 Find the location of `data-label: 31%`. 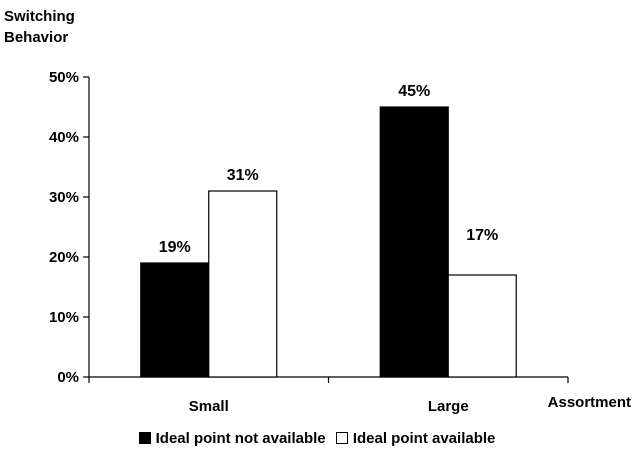

data-label: 31% is located at coordinates (243, 175).